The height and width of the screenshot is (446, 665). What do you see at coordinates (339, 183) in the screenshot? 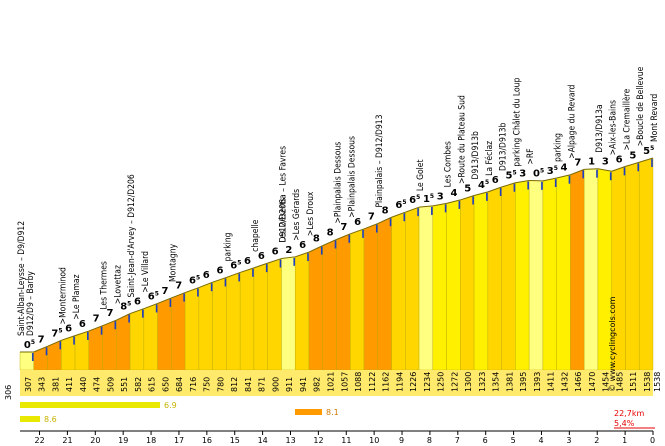
I see `place-label: >Plainpalais Dessous` at bounding box center [339, 183].